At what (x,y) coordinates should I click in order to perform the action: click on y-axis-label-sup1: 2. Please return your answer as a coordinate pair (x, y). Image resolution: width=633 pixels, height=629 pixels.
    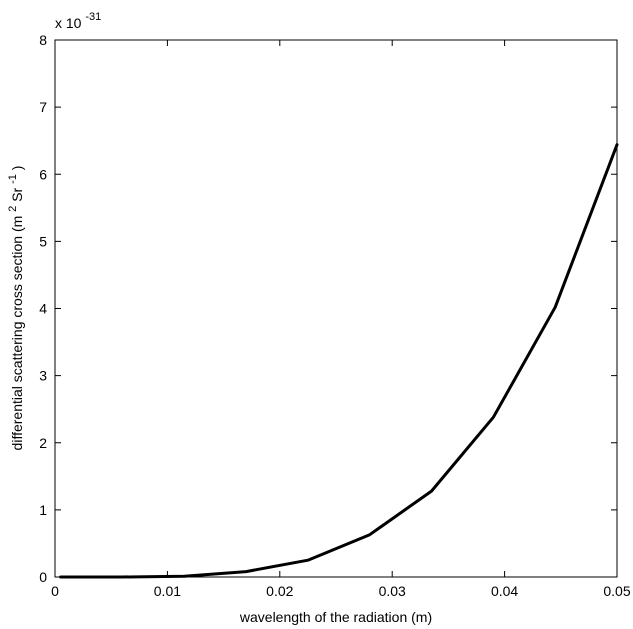
    Looking at the image, I should click on (13, 209).